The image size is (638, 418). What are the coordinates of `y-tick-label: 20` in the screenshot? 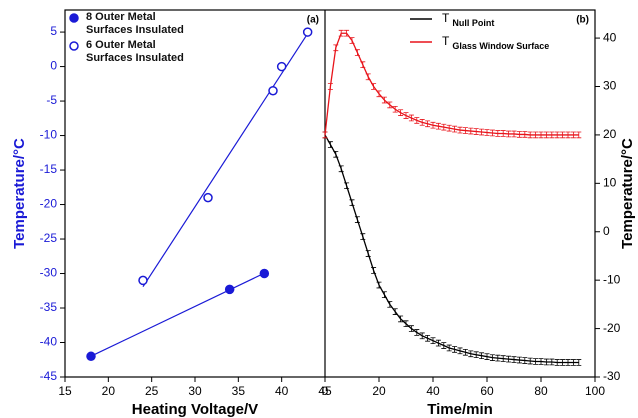 It's located at (610, 134).